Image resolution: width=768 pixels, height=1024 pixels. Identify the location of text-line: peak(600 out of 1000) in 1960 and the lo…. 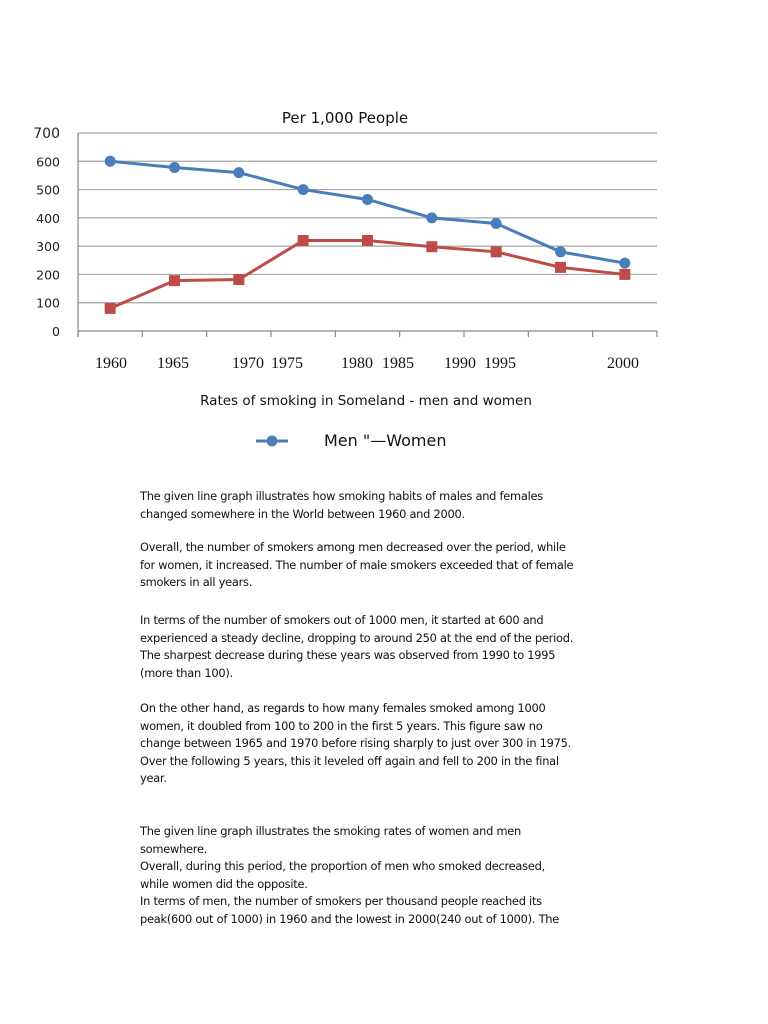
(350, 918).